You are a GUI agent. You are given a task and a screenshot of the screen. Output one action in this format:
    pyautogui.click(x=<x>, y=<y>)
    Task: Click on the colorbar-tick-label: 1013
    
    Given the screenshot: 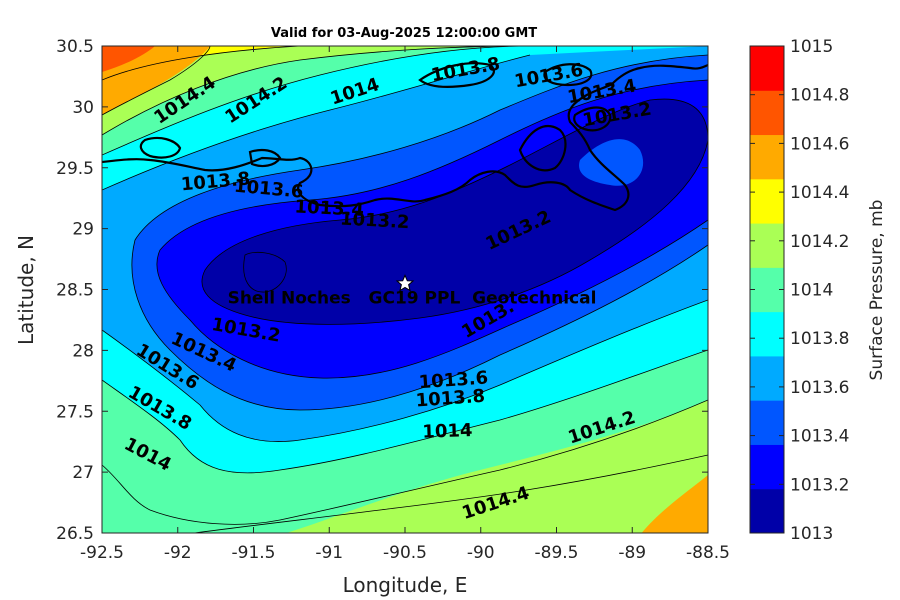 What is the action you would take?
    pyautogui.click(x=811, y=534)
    